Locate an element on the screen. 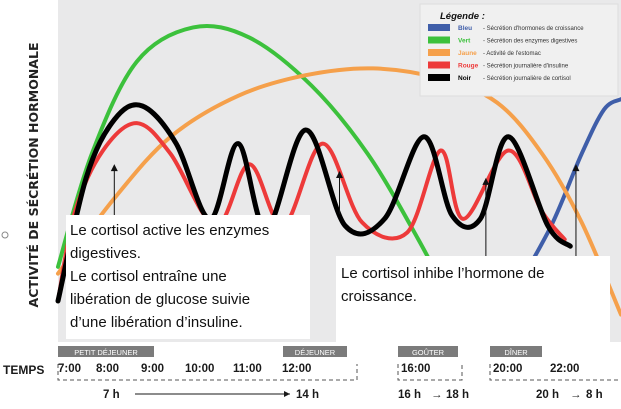 The image size is (621, 409). y-axis-label: ACTIVITÉ DE SÉCRÉTION HORMONALE is located at coordinates (33, 175).